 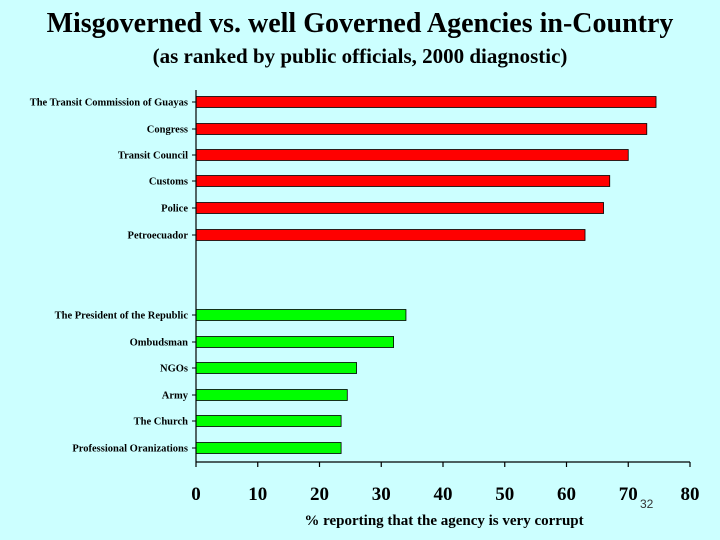 I want to click on bar-customs, so click(x=403, y=181).